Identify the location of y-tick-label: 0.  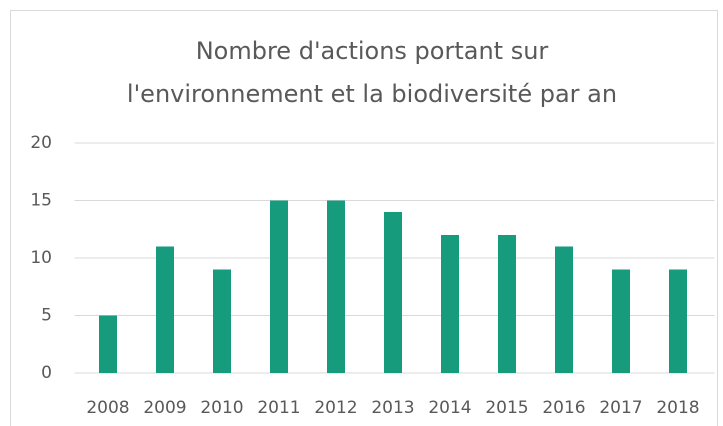
(46, 373).